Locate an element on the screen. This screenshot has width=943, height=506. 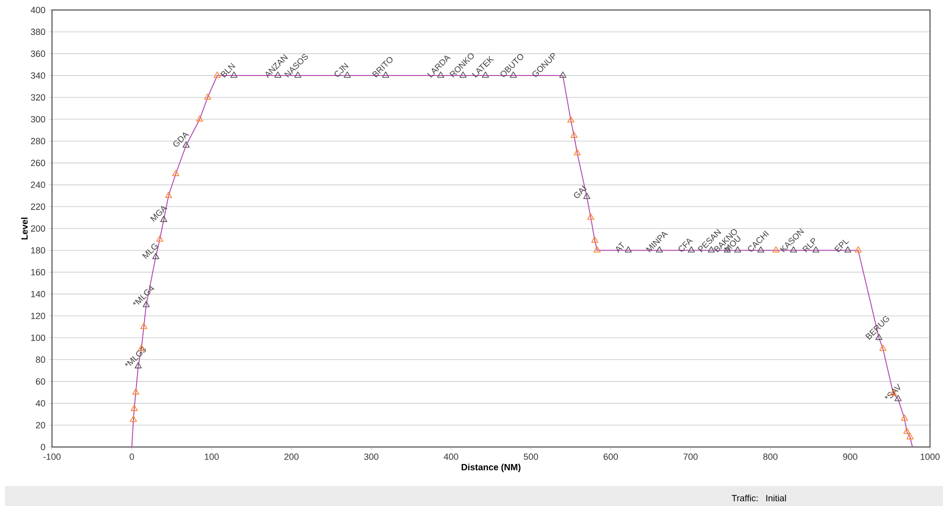
annotation: AT is located at coordinates (620, 247).